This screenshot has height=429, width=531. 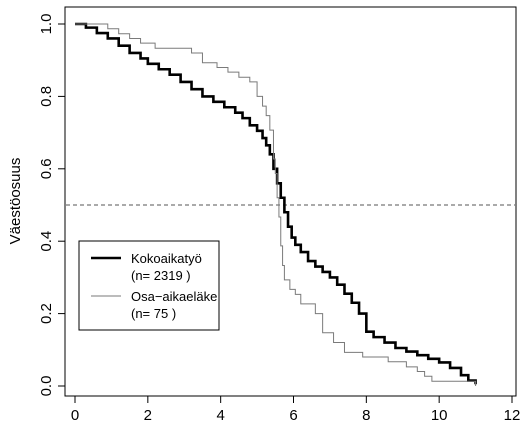 I want to click on y-tick-label-2: 0.4, so click(x=46, y=241).